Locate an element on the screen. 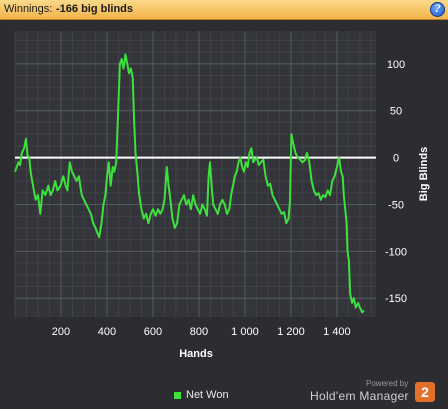 This screenshot has width=448, height=409. brand-name: Hold'em Manager is located at coordinates (359, 396).